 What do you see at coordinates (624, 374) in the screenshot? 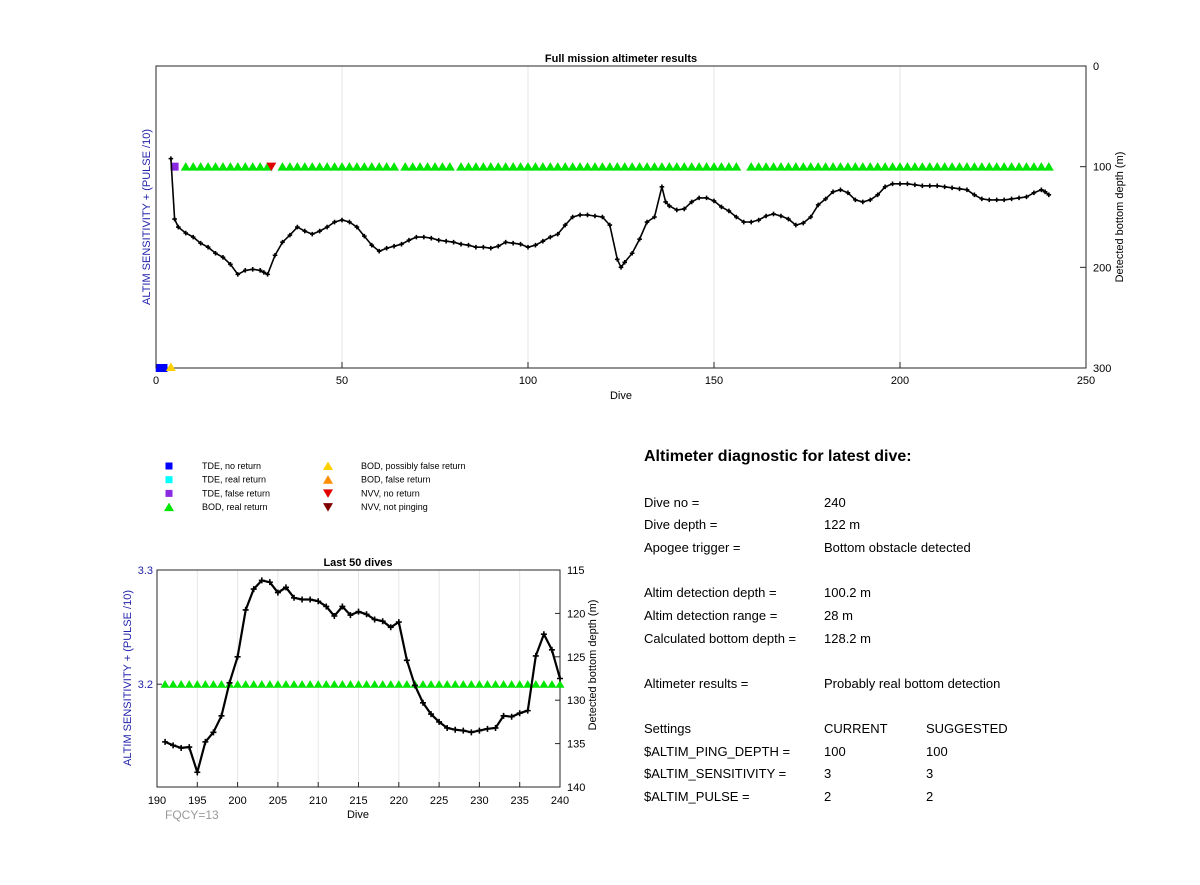
I see `top-x-ticks: 0 50 100 150 200 250` at bounding box center [624, 374].